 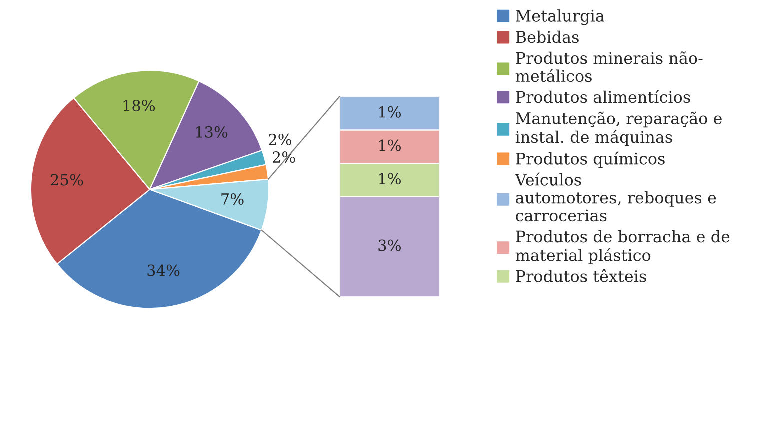 What do you see at coordinates (581, 275) in the screenshot?
I see `legend-label: Produtos têxteis` at bounding box center [581, 275].